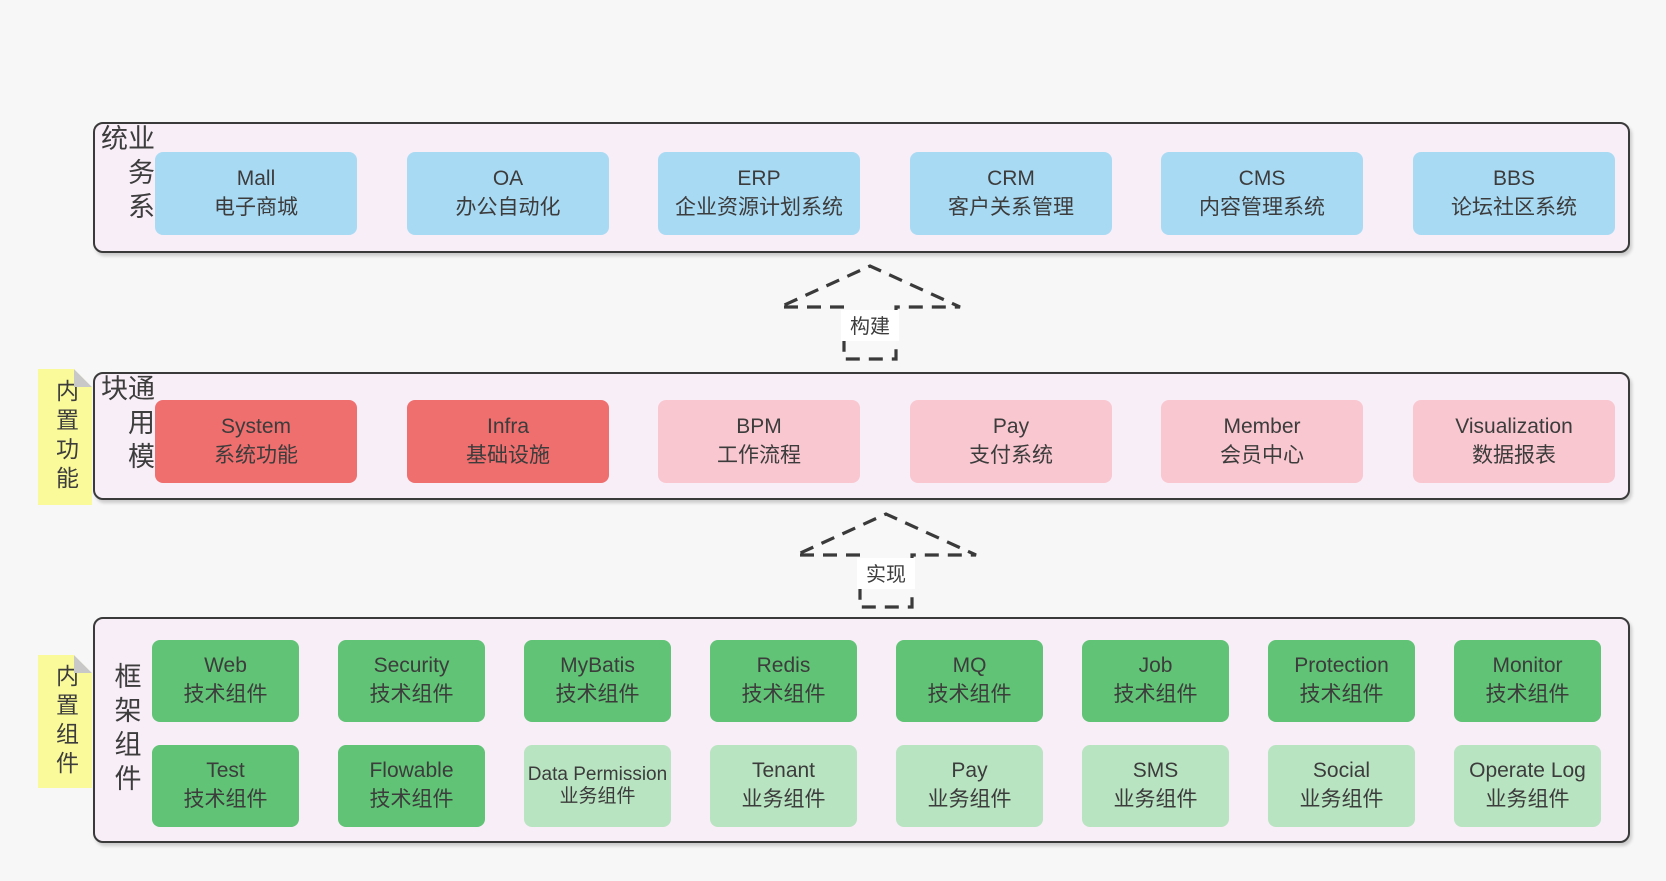  What do you see at coordinates (759, 178) in the screenshot?
I see `box-title: ERP` at bounding box center [759, 178].